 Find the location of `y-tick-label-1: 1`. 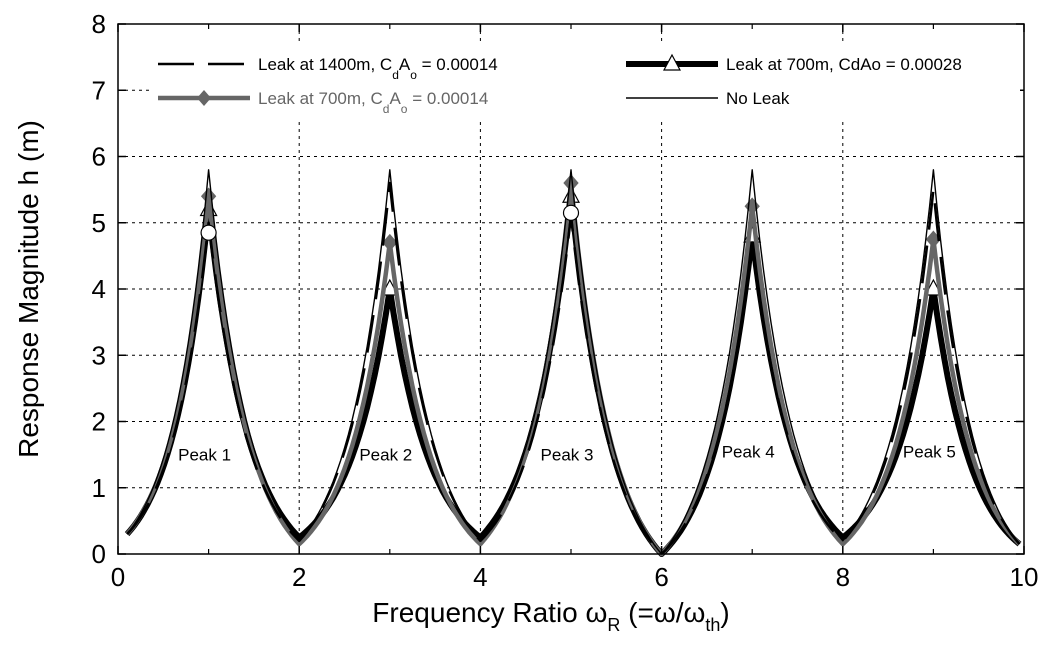

y-tick-label-1: 1 is located at coordinates (99, 488).